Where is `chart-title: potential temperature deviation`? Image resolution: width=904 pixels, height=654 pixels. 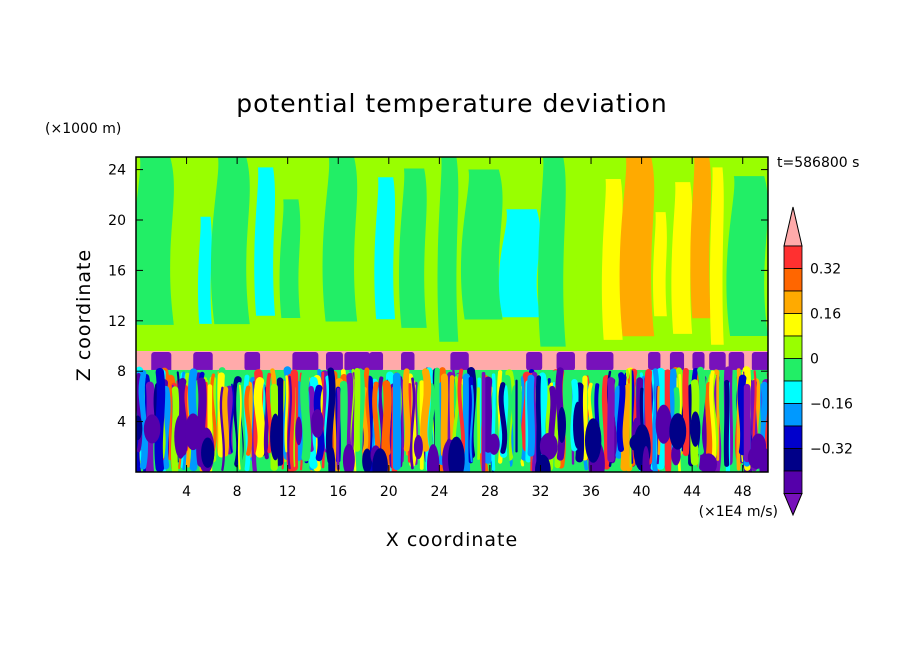
chart-title: potential temperature deviation is located at coordinates (451, 103).